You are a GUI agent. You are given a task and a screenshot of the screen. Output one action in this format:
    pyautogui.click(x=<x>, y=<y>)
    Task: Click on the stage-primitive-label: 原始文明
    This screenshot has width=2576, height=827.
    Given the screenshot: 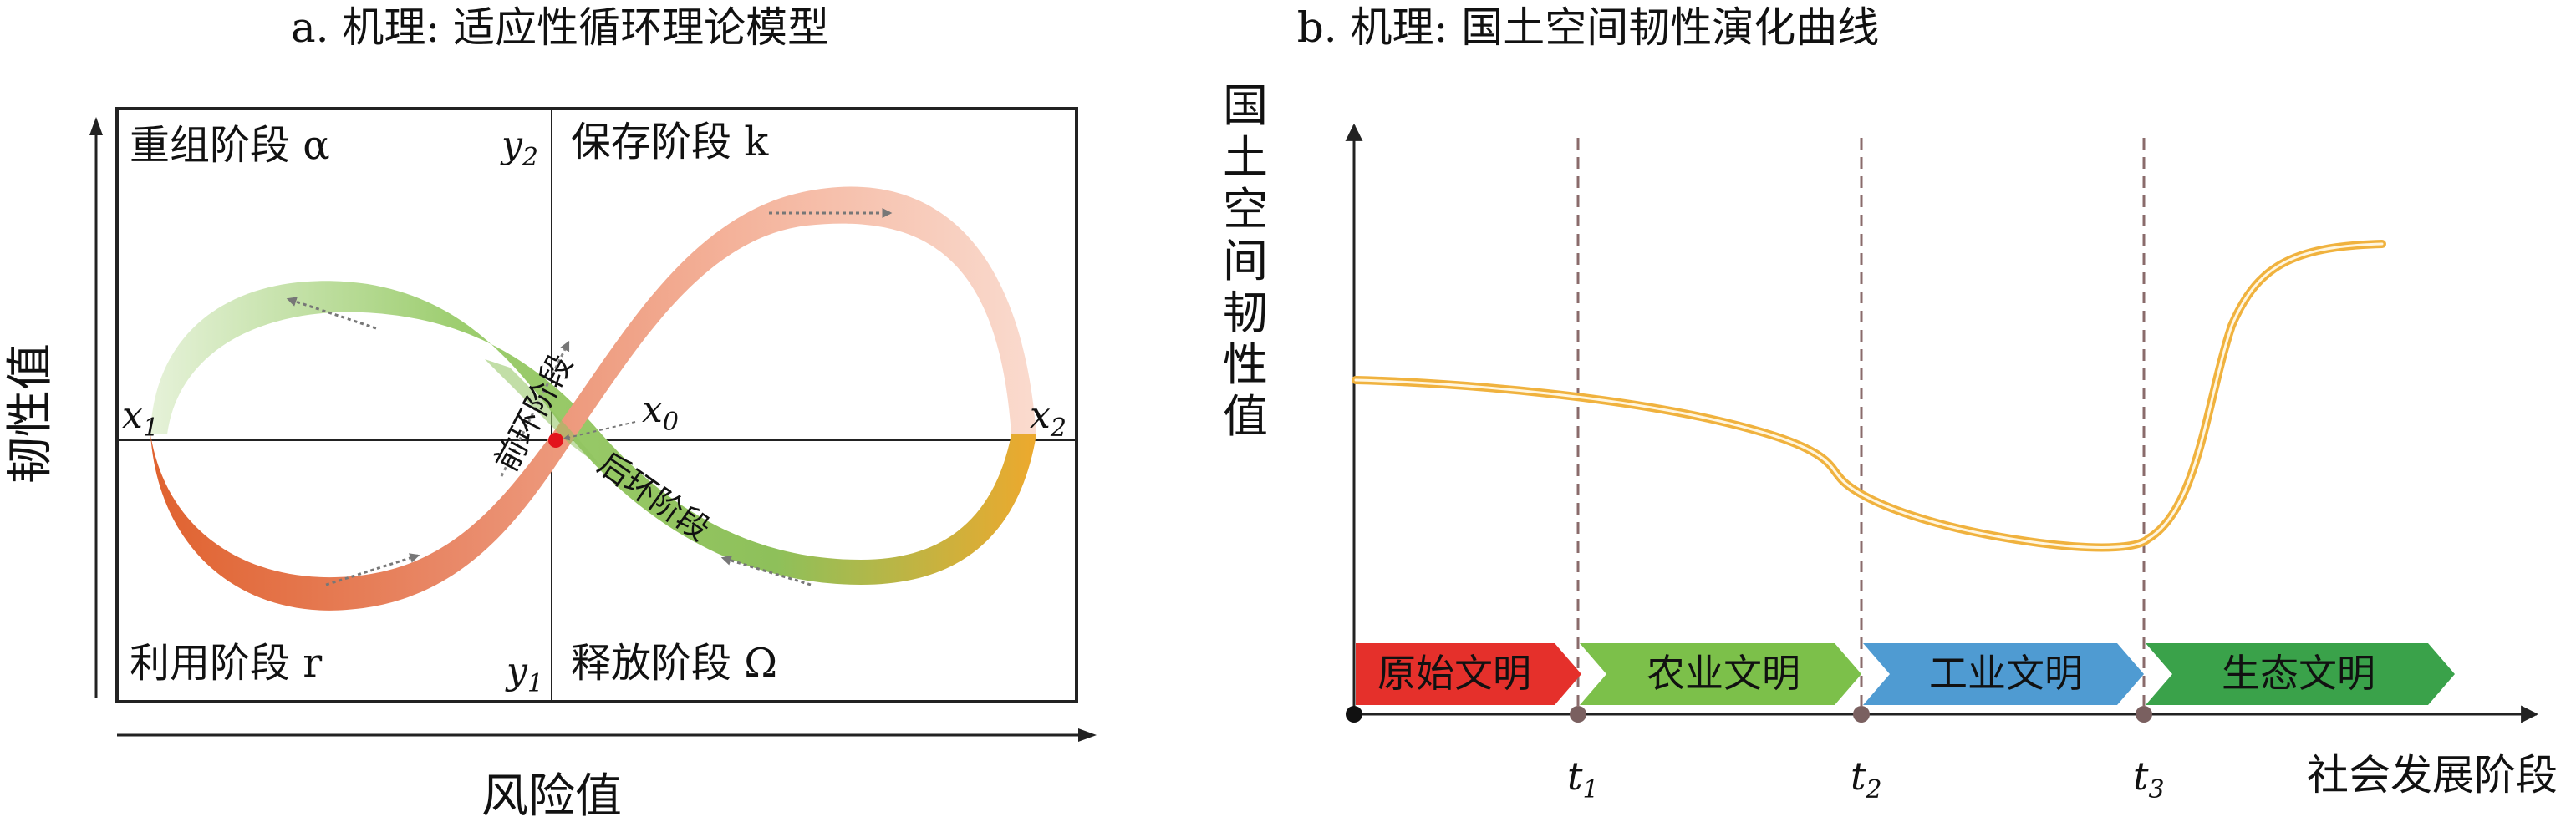 What is the action you would take?
    pyautogui.click(x=1454, y=673)
    